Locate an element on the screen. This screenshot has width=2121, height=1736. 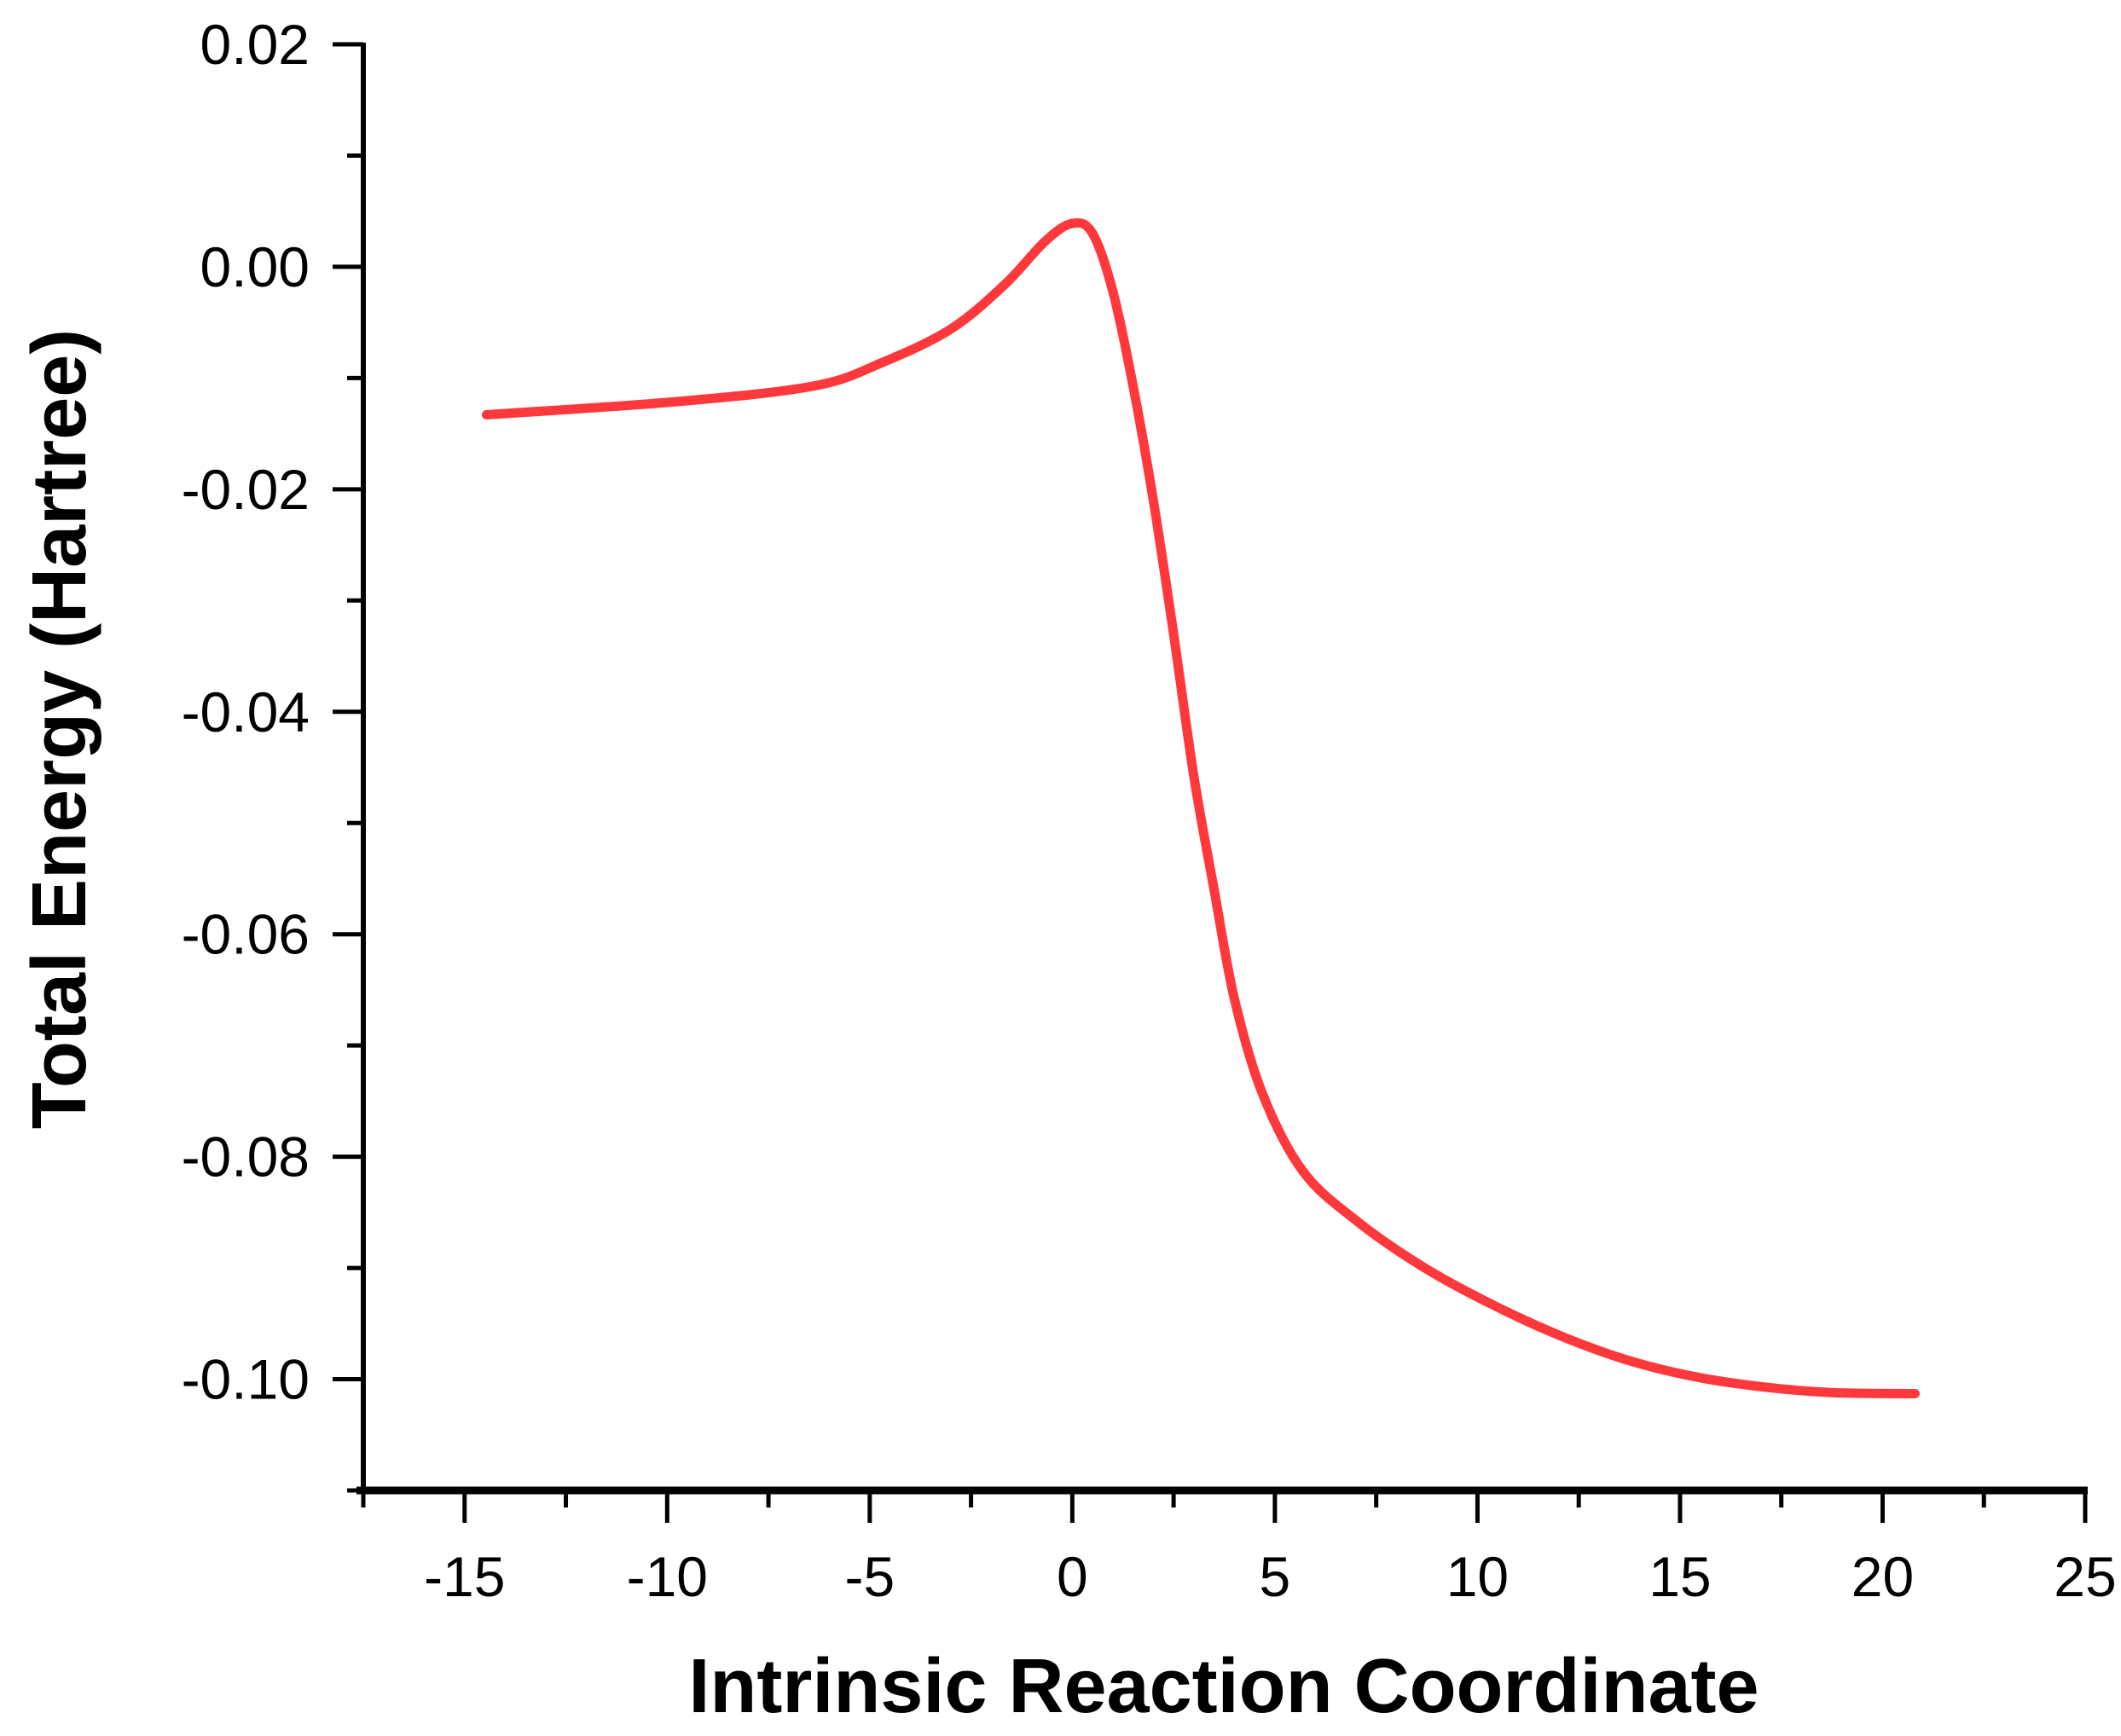
y-tick-label: -0.04 is located at coordinates (246, 712).